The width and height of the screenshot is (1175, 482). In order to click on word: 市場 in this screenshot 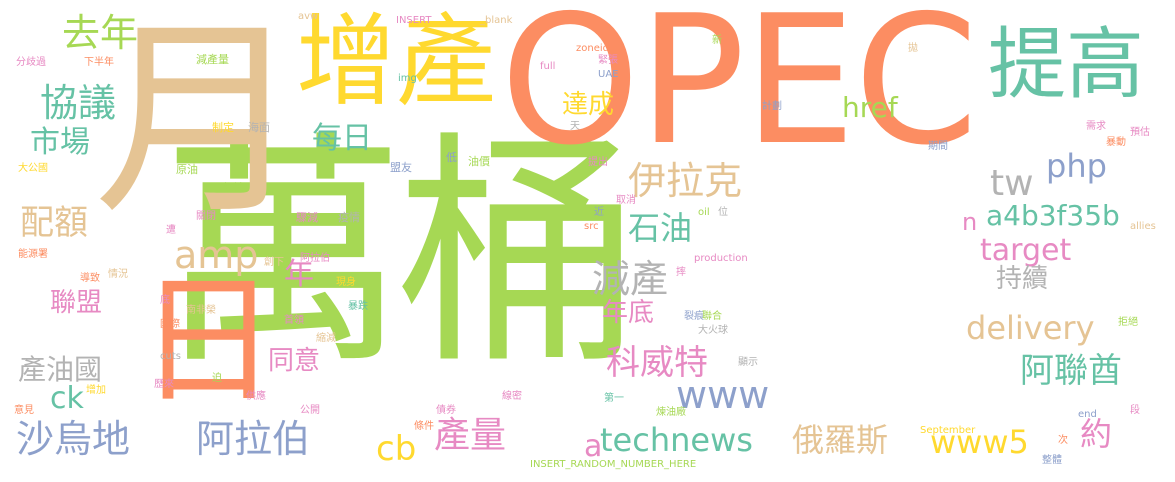, I will do `click(60, 142)`.